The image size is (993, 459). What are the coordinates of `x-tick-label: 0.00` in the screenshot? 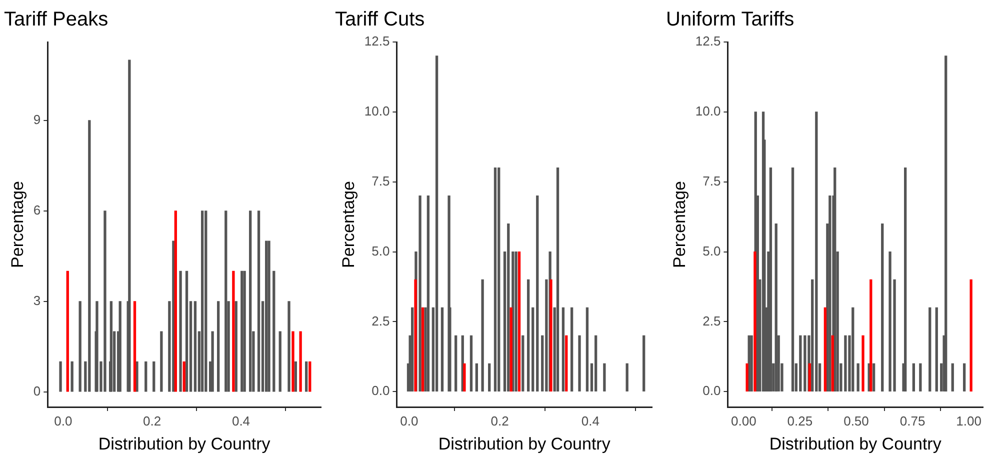 It's located at (743, 420).